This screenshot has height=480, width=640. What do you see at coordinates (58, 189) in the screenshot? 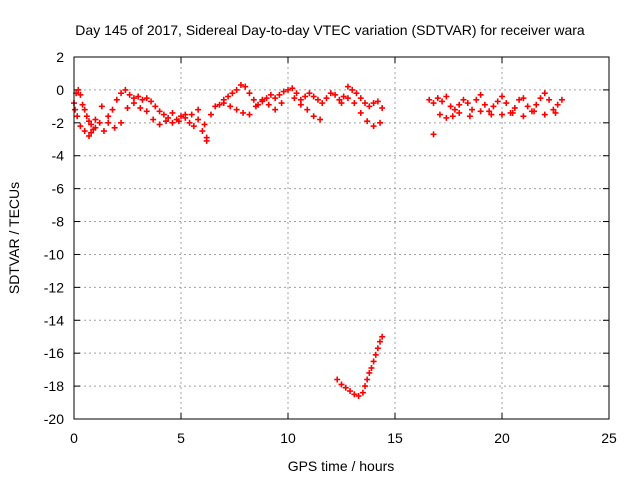
I see `y-tick-label: -6` at bounding box center [58, 189].